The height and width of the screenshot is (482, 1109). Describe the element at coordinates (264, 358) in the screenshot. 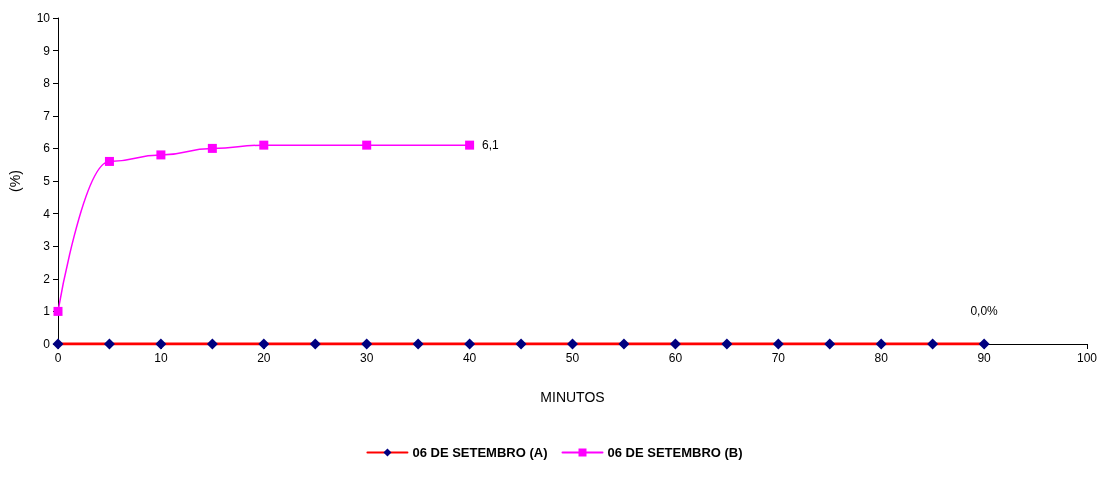

I see `x-tick-label: 20` at that location.